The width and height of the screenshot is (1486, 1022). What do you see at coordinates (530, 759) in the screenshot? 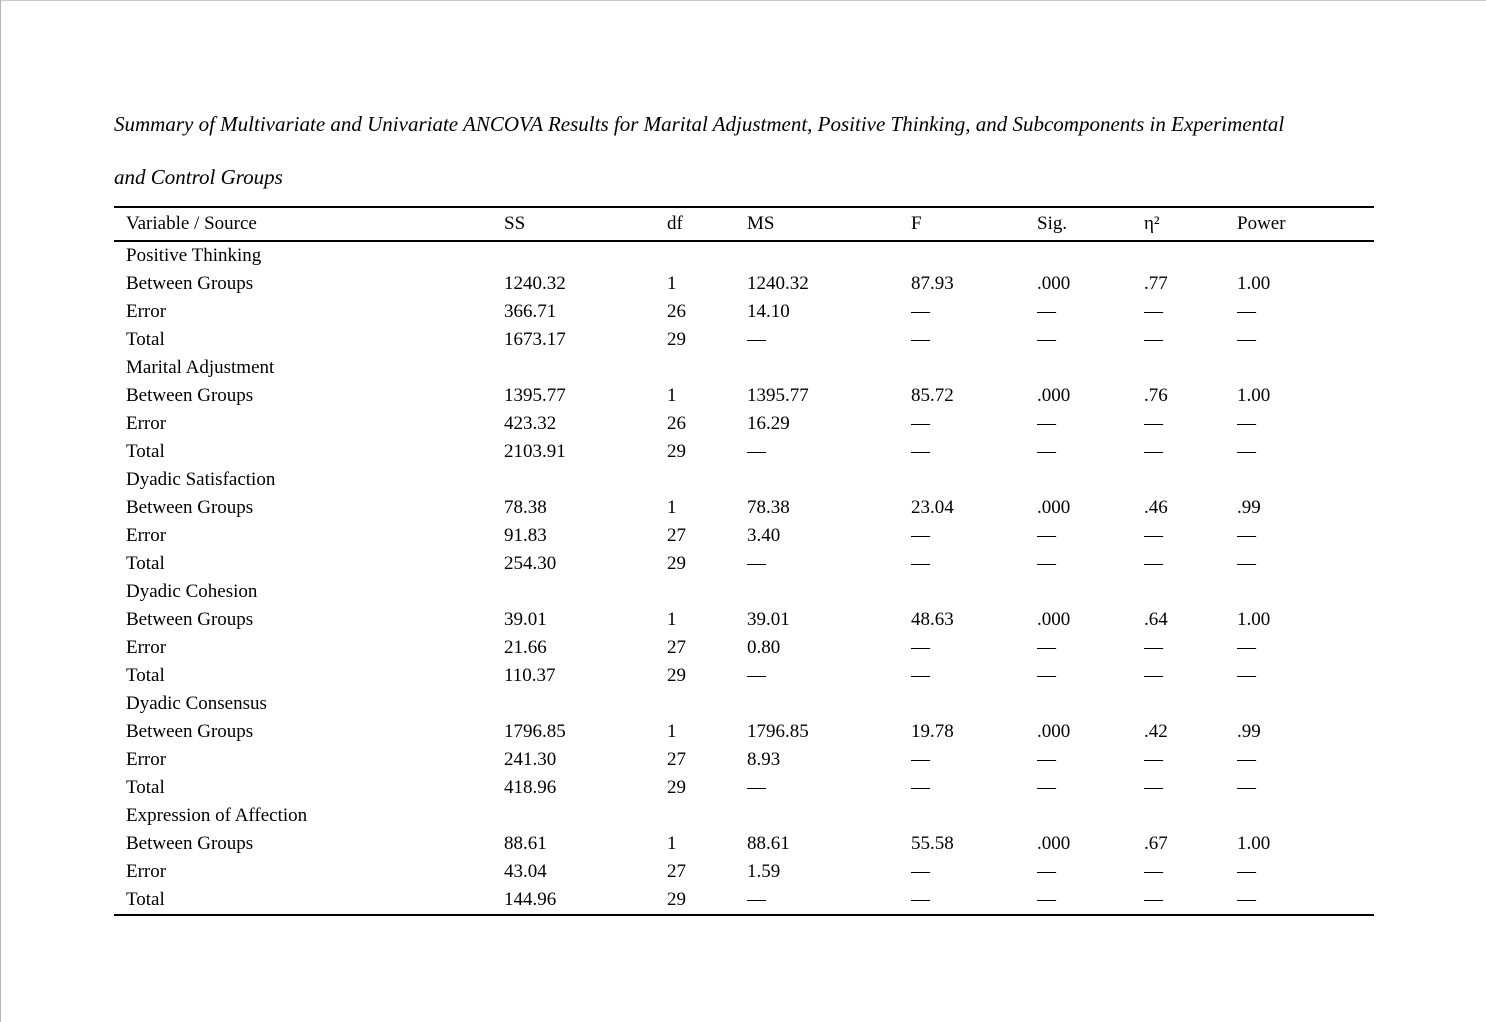
I see `cell-ss: 241.30` at bounding box center [530, 759].